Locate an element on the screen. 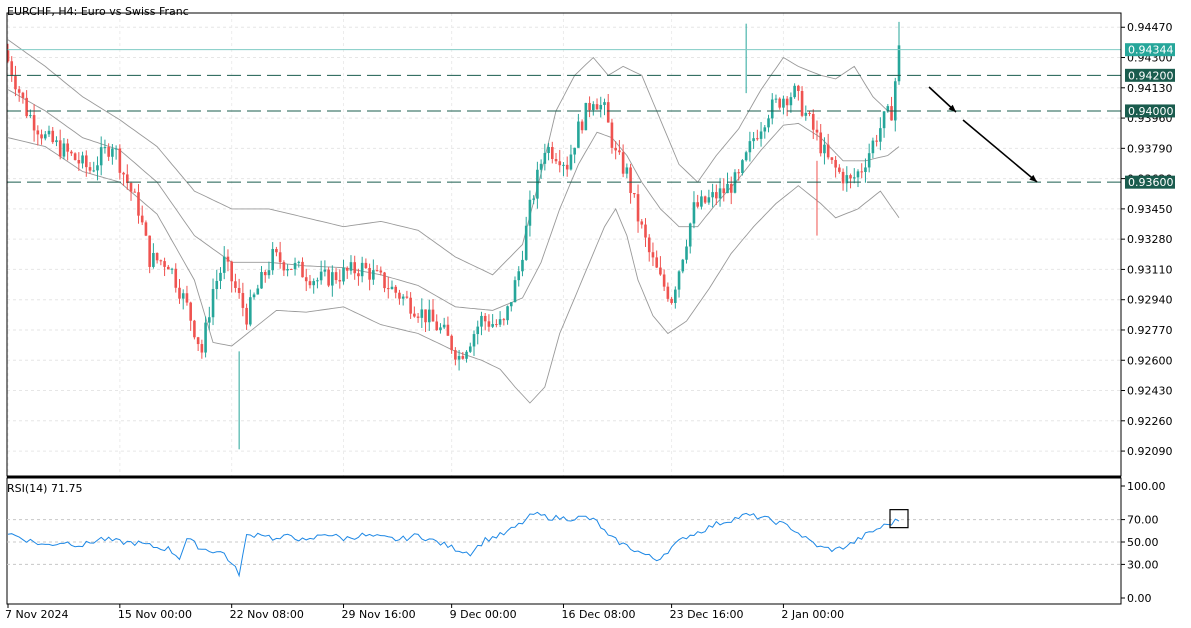 Image resolution: width=1191 pixels, height=628 pixels. price-tick-label: 0.93110 is located at coordinates (1150, 269).